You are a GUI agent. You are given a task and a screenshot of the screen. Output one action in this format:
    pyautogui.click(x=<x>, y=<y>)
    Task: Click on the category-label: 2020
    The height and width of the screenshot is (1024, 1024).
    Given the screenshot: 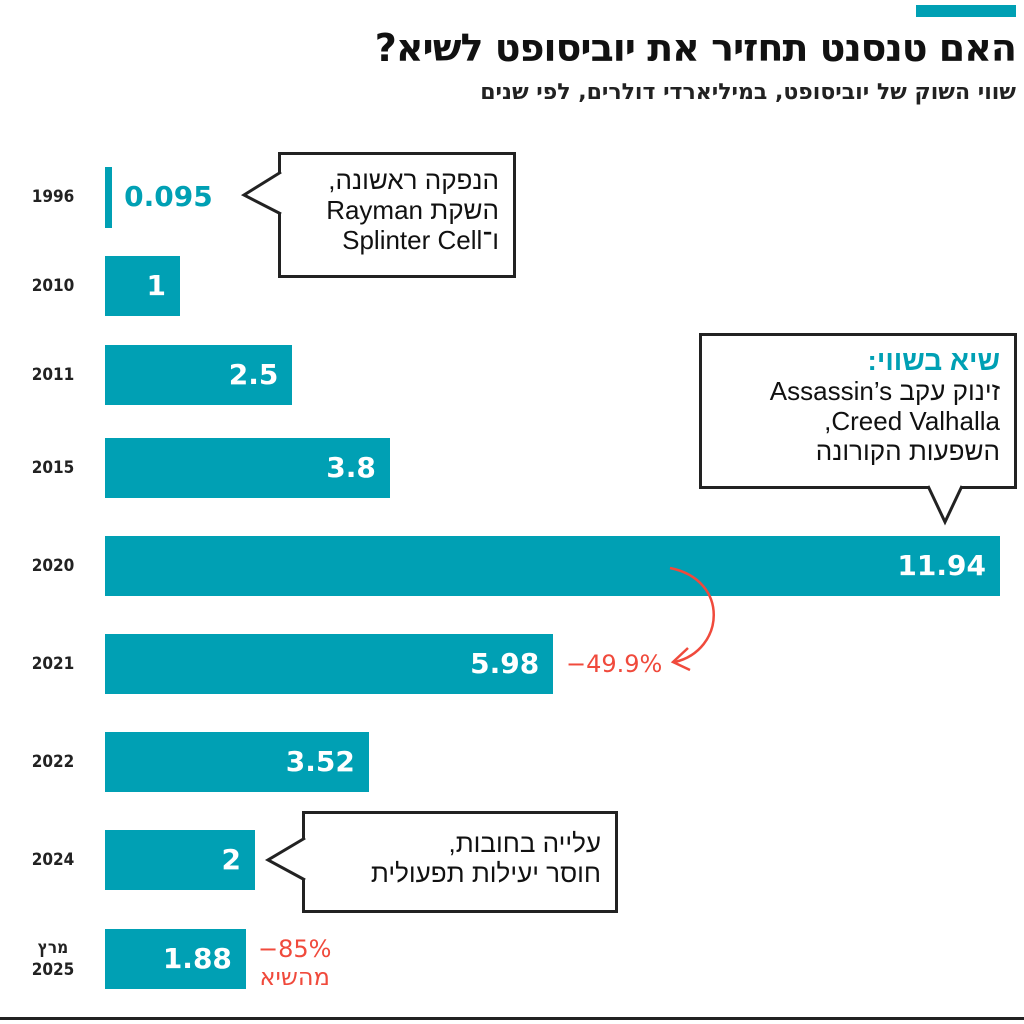 What is the action you would take?
    pyautogui.click(x=53, y=566)
    